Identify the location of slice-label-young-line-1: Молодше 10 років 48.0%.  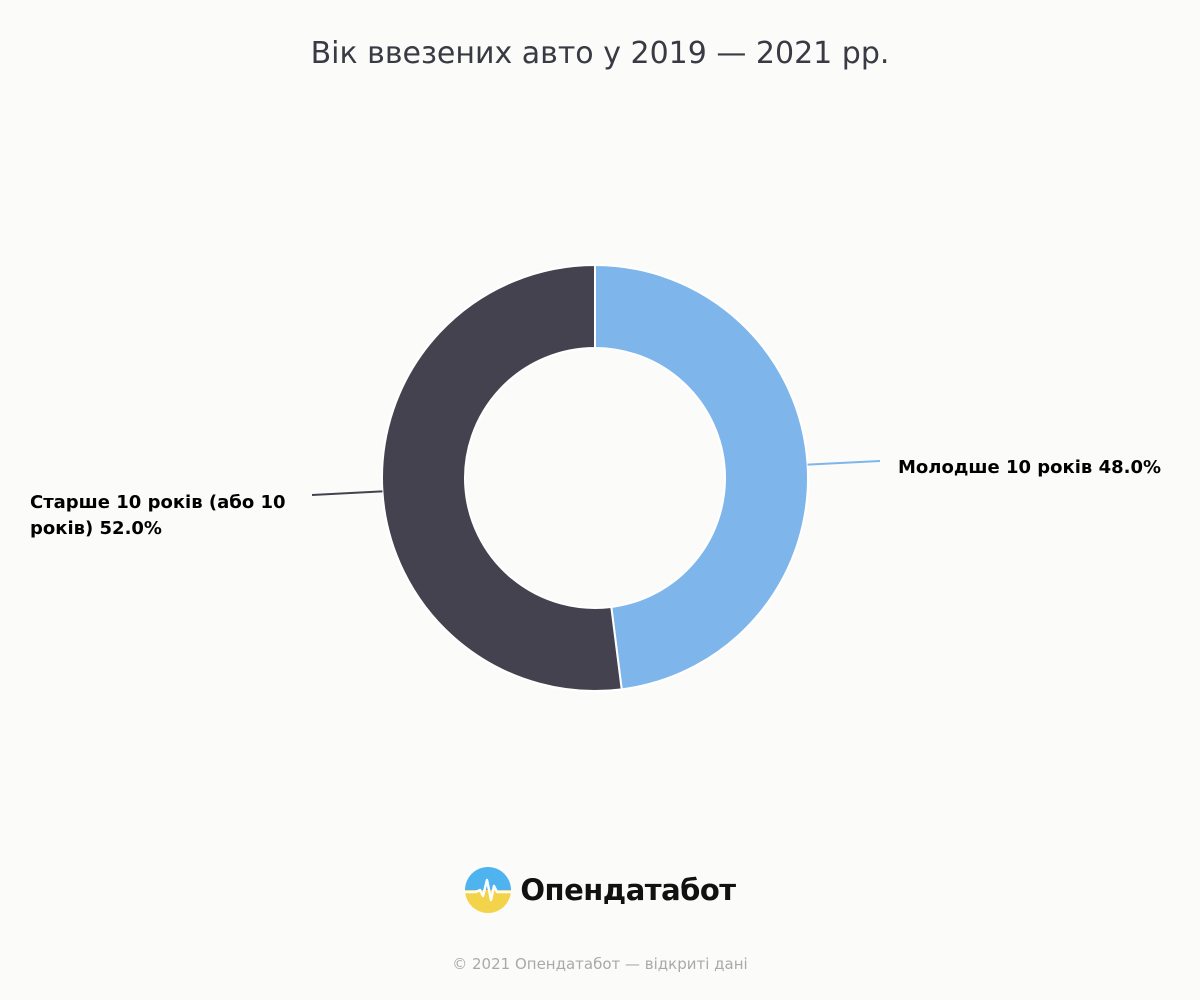
(1029, 467).